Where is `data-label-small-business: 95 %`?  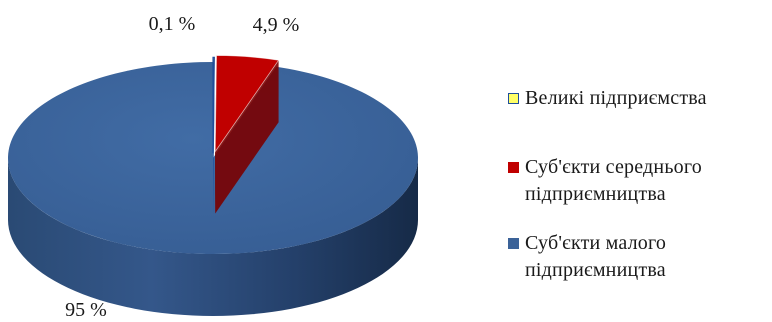
data-label-small-business: 95 % is located at coordinates (86, 310).